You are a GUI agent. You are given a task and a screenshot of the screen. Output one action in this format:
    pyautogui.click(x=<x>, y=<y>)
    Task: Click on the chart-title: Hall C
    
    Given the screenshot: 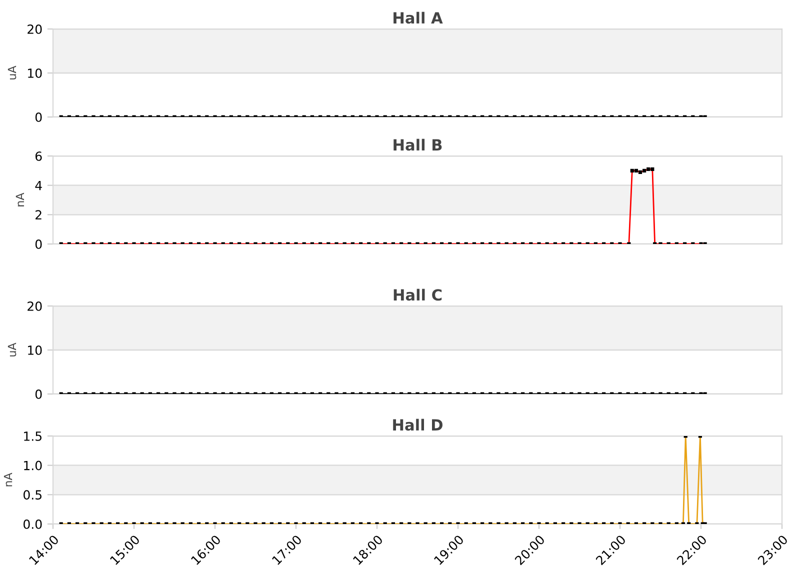 What is the action you would take?
    pyautogui.click(x=418, y=294)
    